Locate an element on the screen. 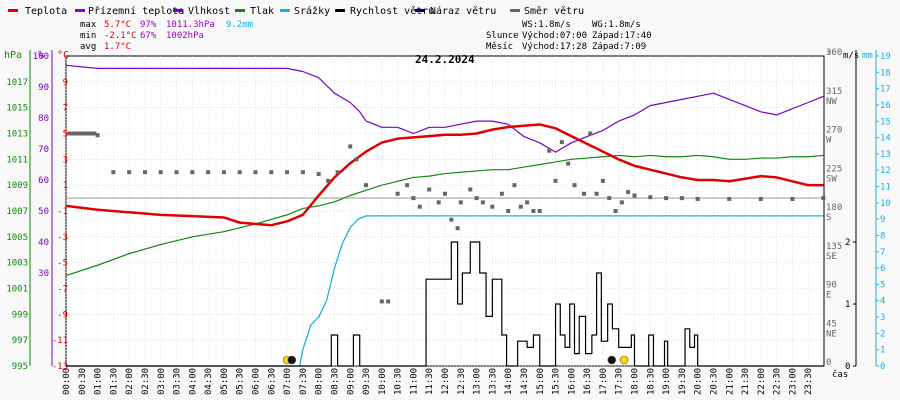  tick-ms: 1 is located at coordinates (847, 305).